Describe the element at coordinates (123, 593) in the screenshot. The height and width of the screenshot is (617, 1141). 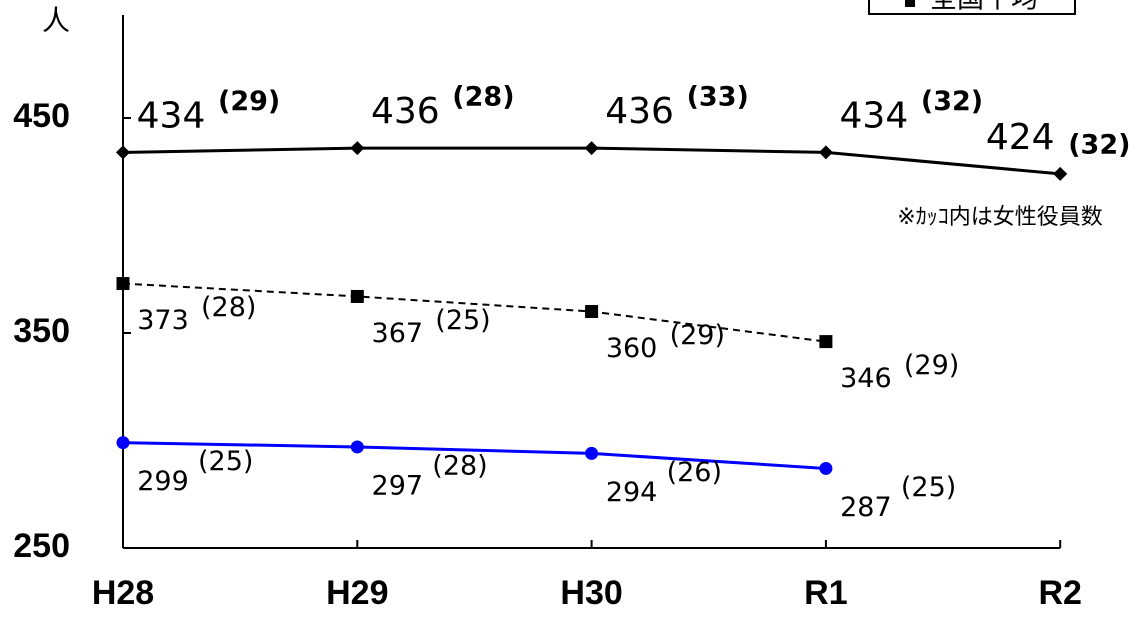
I see `x-tick-label: H28` at that location.